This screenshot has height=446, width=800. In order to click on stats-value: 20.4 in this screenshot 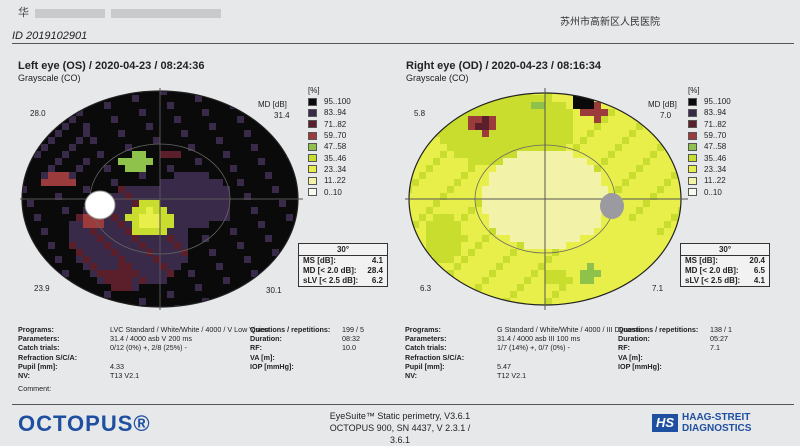, I will do `click(757, 260)`.